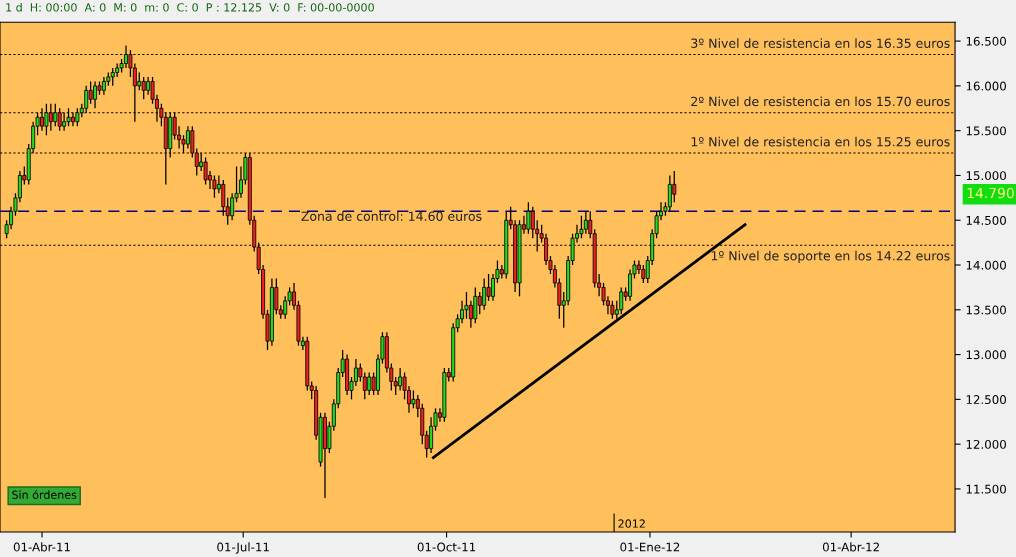  I want to click on chart-title: 1 d H: 00:00 A: 0 M: 0 m: 0 C: 0 P : 12.125 V: 0 F: 00-00-0000, so click(190, 7).